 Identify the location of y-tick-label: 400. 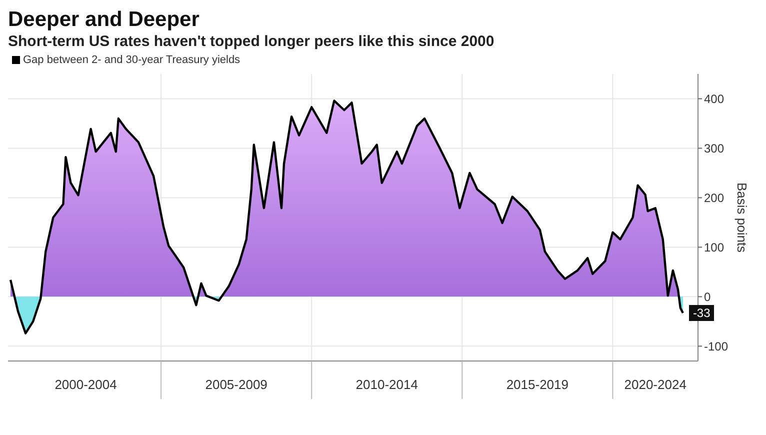
(714, 99).